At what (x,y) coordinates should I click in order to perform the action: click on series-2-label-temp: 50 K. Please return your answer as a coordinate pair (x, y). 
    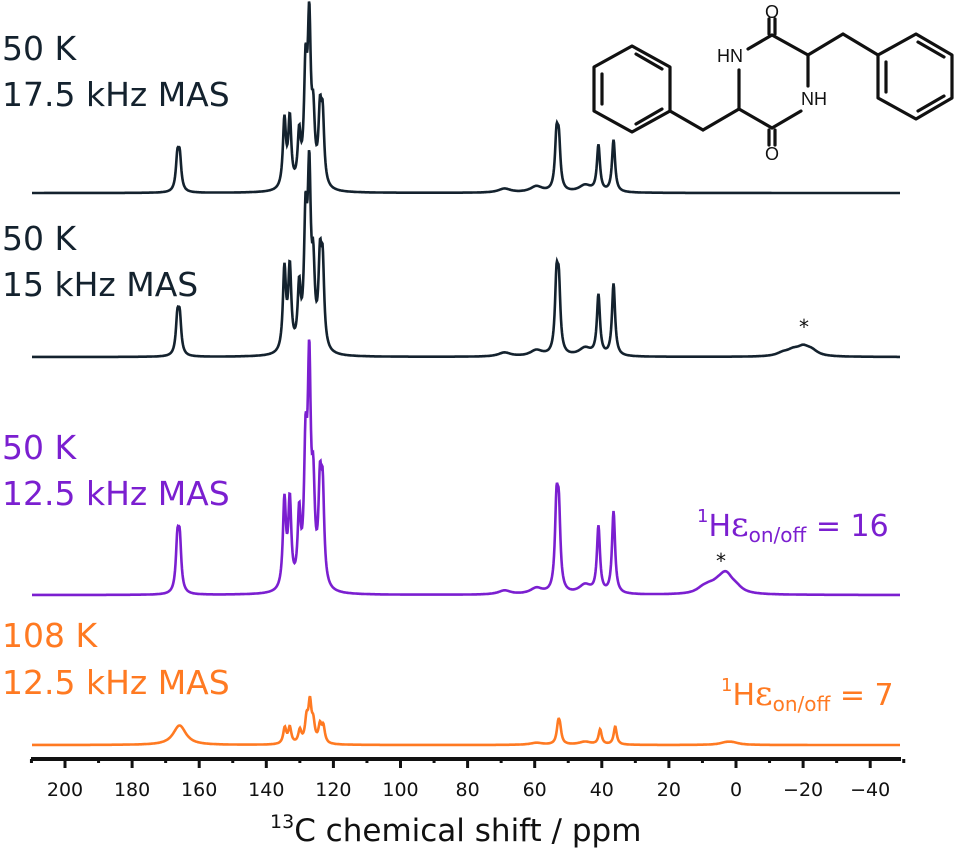
    Looking at the image, I should click on (39, 238).